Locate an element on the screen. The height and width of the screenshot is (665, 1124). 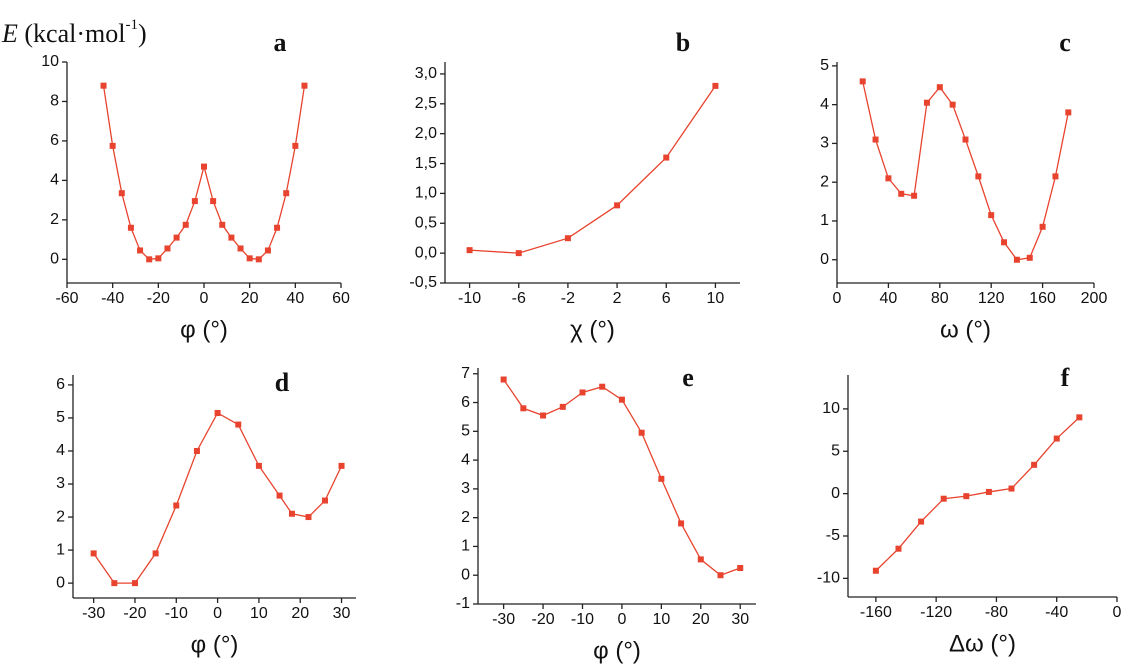
x-axis-label: Δω (°) is located at coordinates (982, 643).